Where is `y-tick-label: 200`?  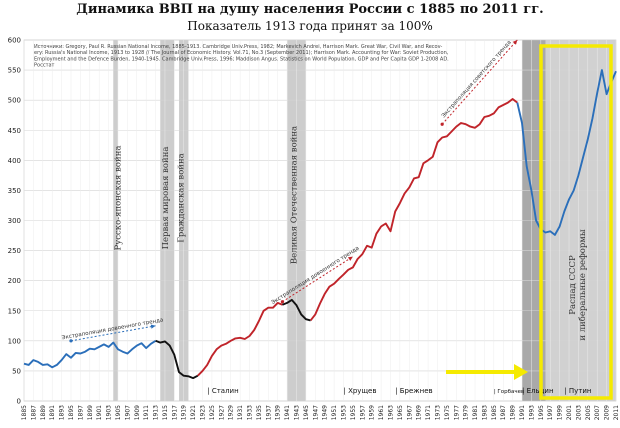
y-tick-label: 200 is located at coordinates (14, 281).